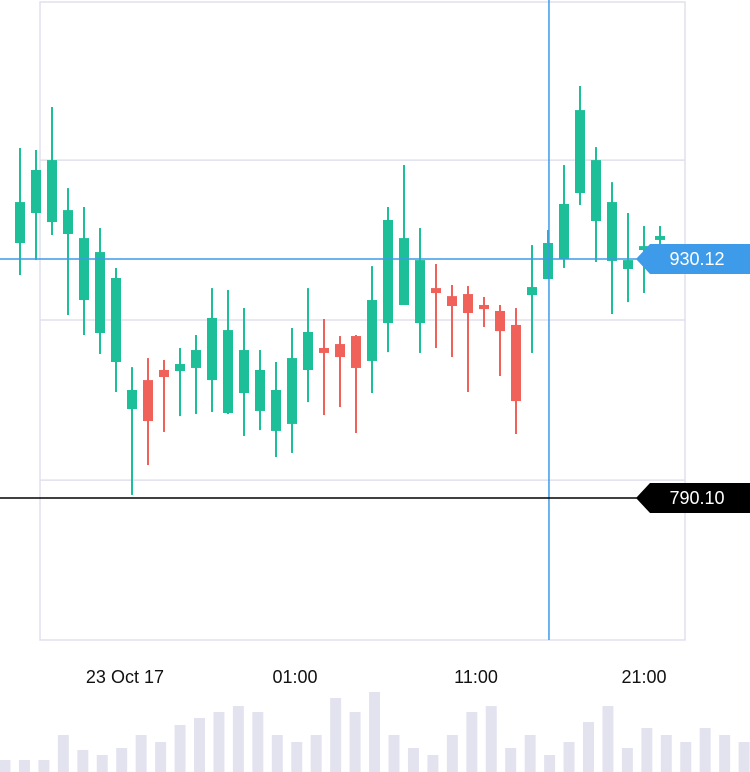  I want to click on x-tick-label: 11:00, so click(476, 677).